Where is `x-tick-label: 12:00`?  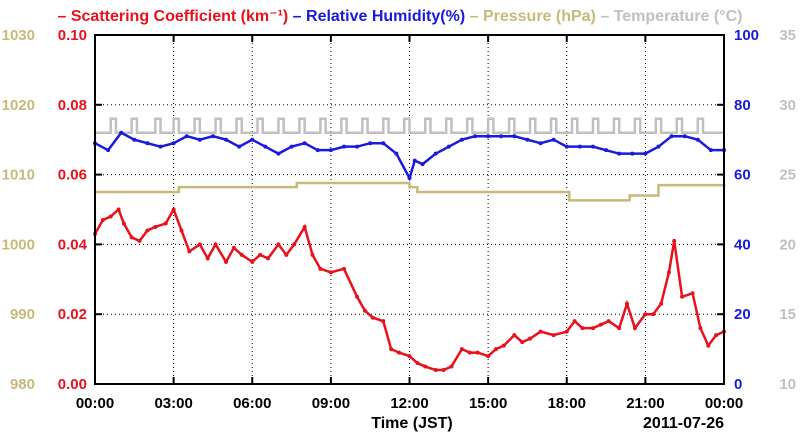
x-tick-label: 12:00 is located at coordinates (409, 403).